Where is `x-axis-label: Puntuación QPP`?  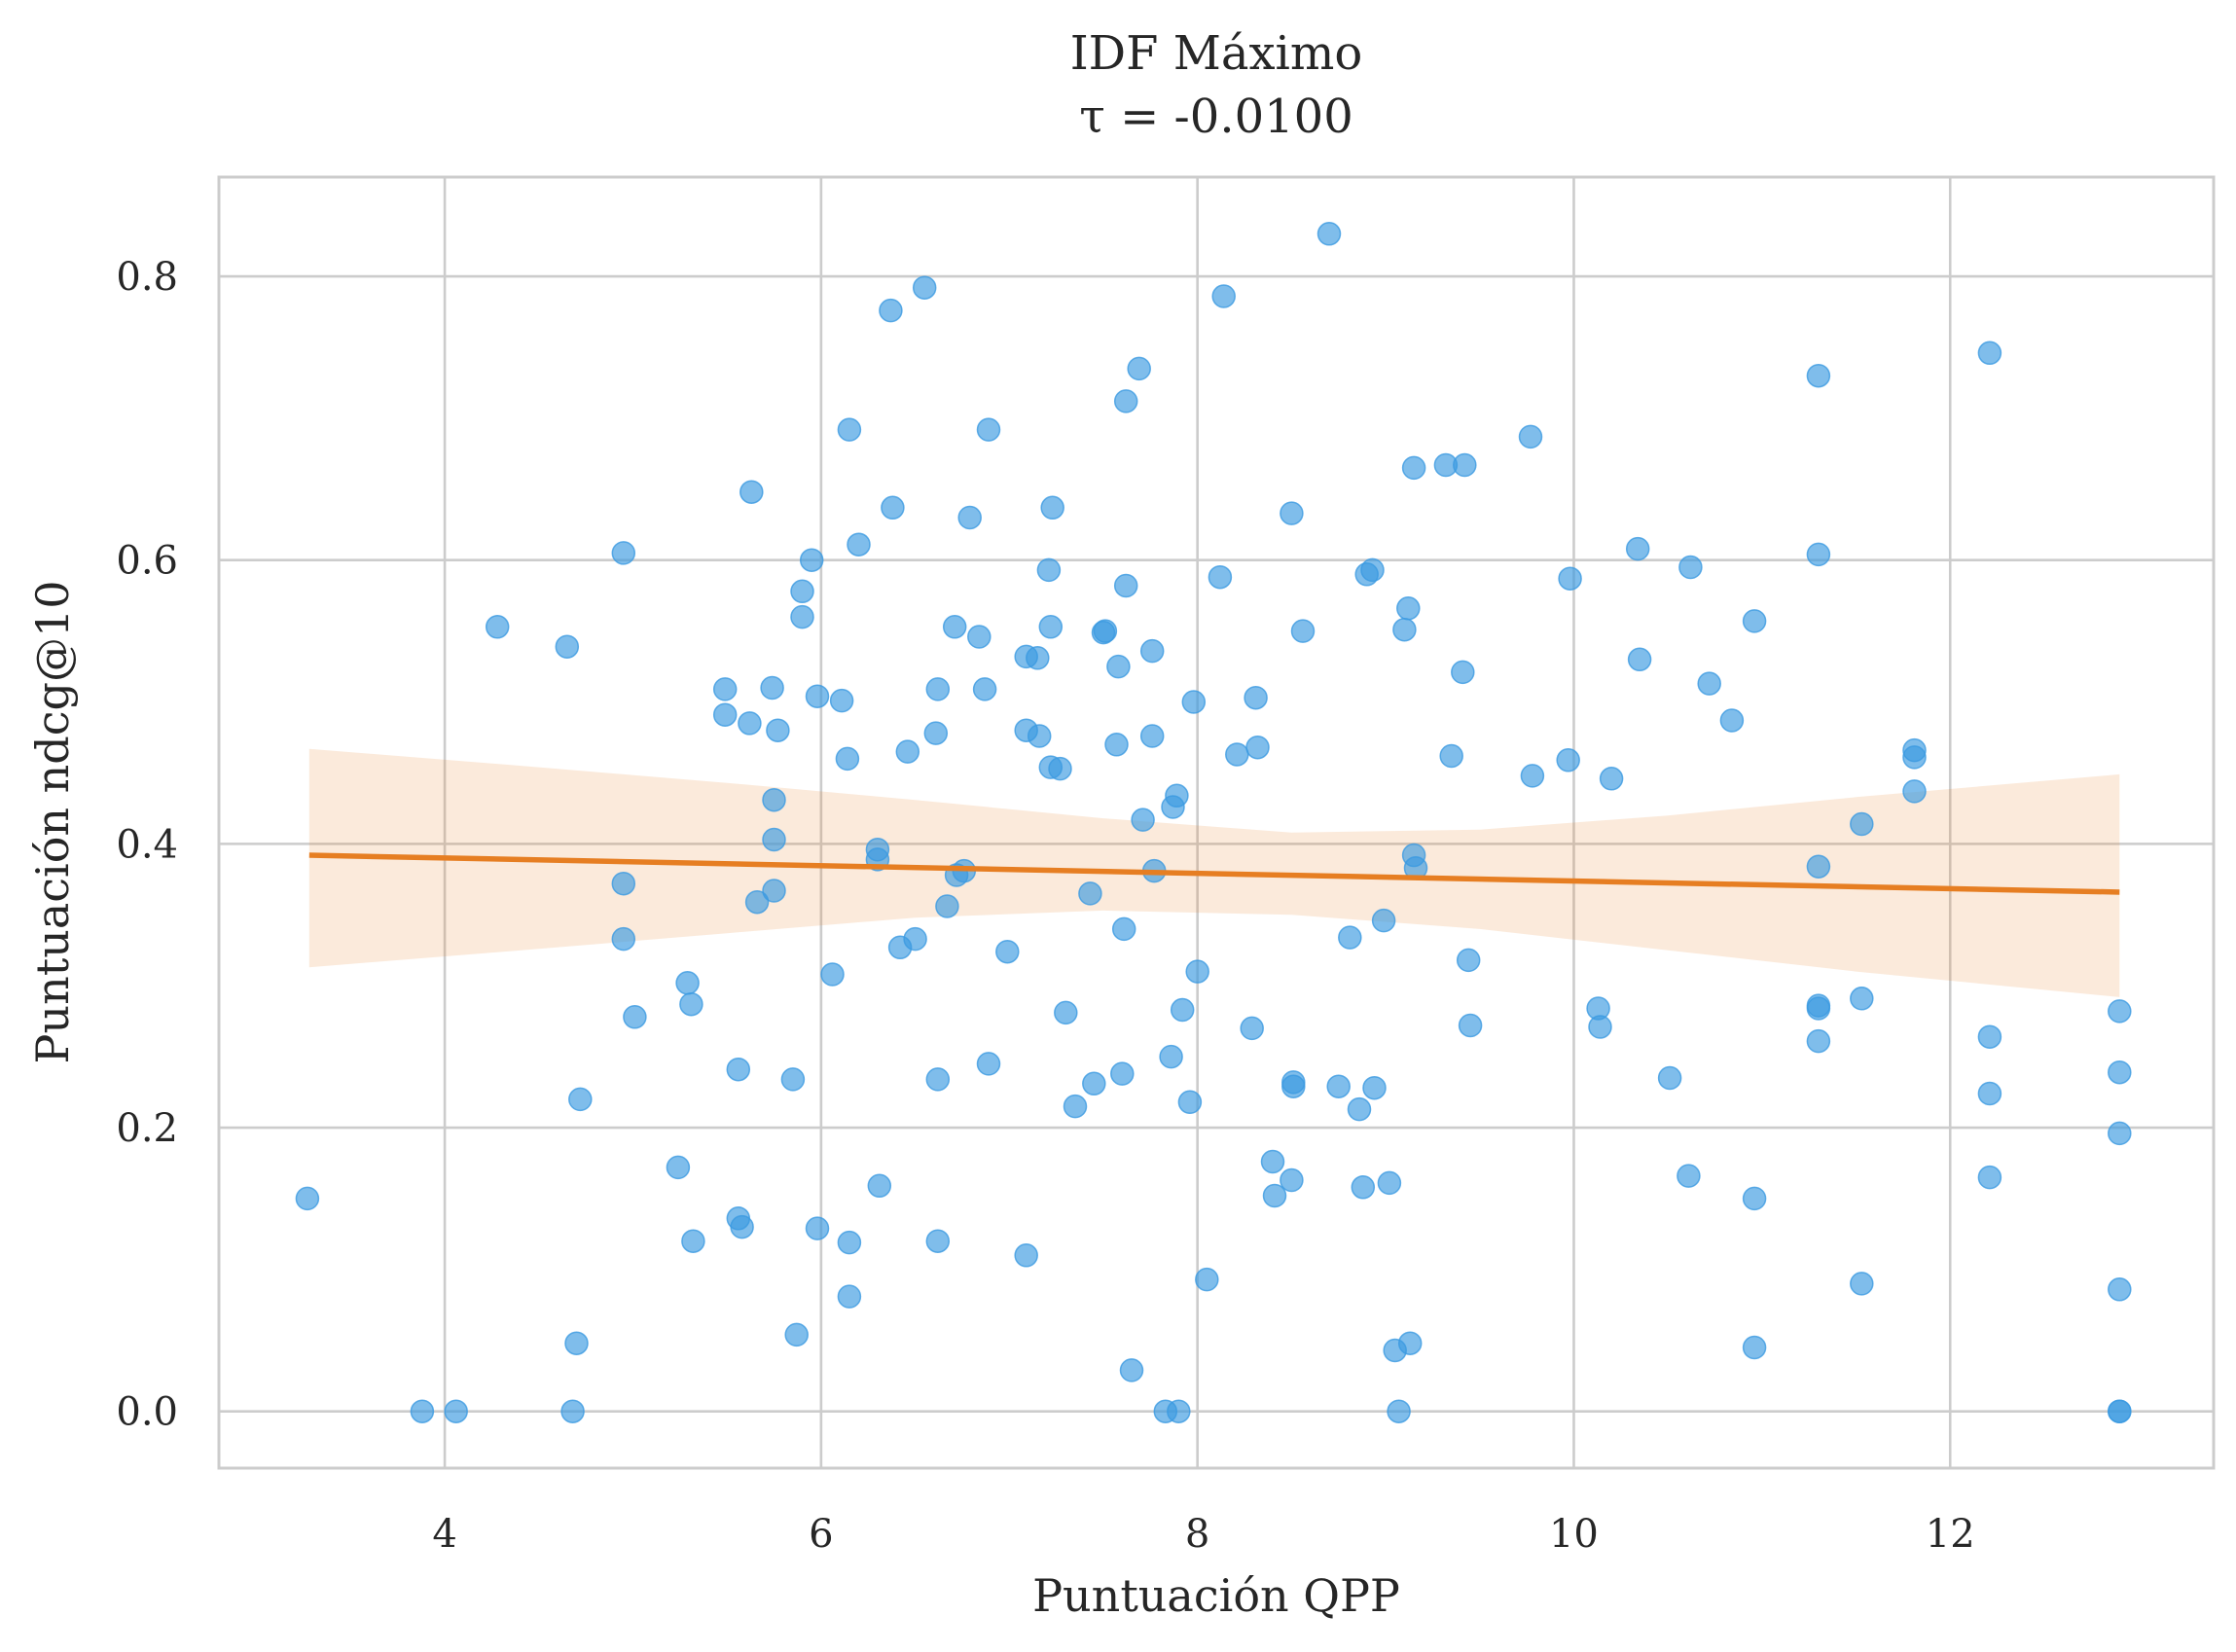
x-axis-label: Puntuación QPP is located at coordinates (1216, 1595).